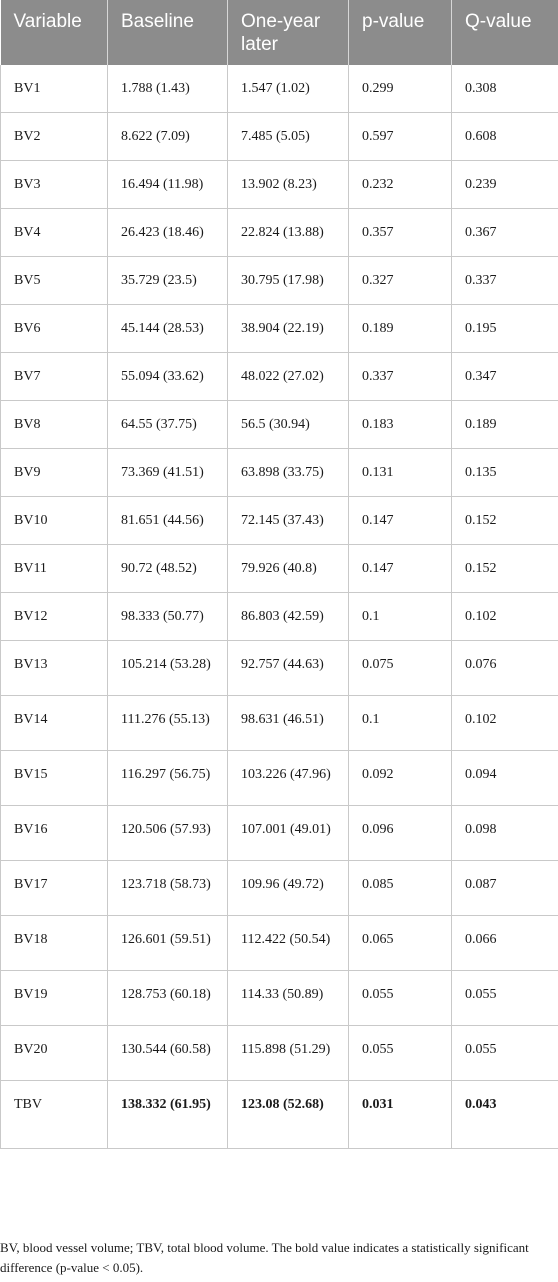 This screenshot has height=1282, width=558. What do you see at coordinates (167, 998) in the screenshot?
I see `baseline-cell: 128.753 (60.18)` at bounding box center [167, 998].